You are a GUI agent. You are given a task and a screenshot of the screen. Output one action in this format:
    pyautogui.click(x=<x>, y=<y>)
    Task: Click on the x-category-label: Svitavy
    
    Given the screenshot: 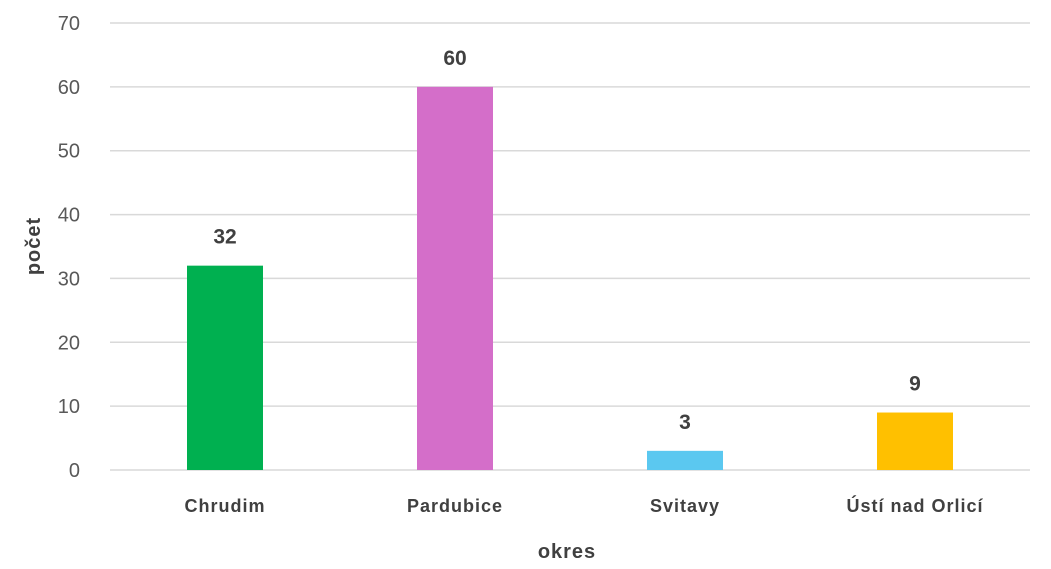 What is the action you would take?
    pyautogui.click(x=685, y=506)
    